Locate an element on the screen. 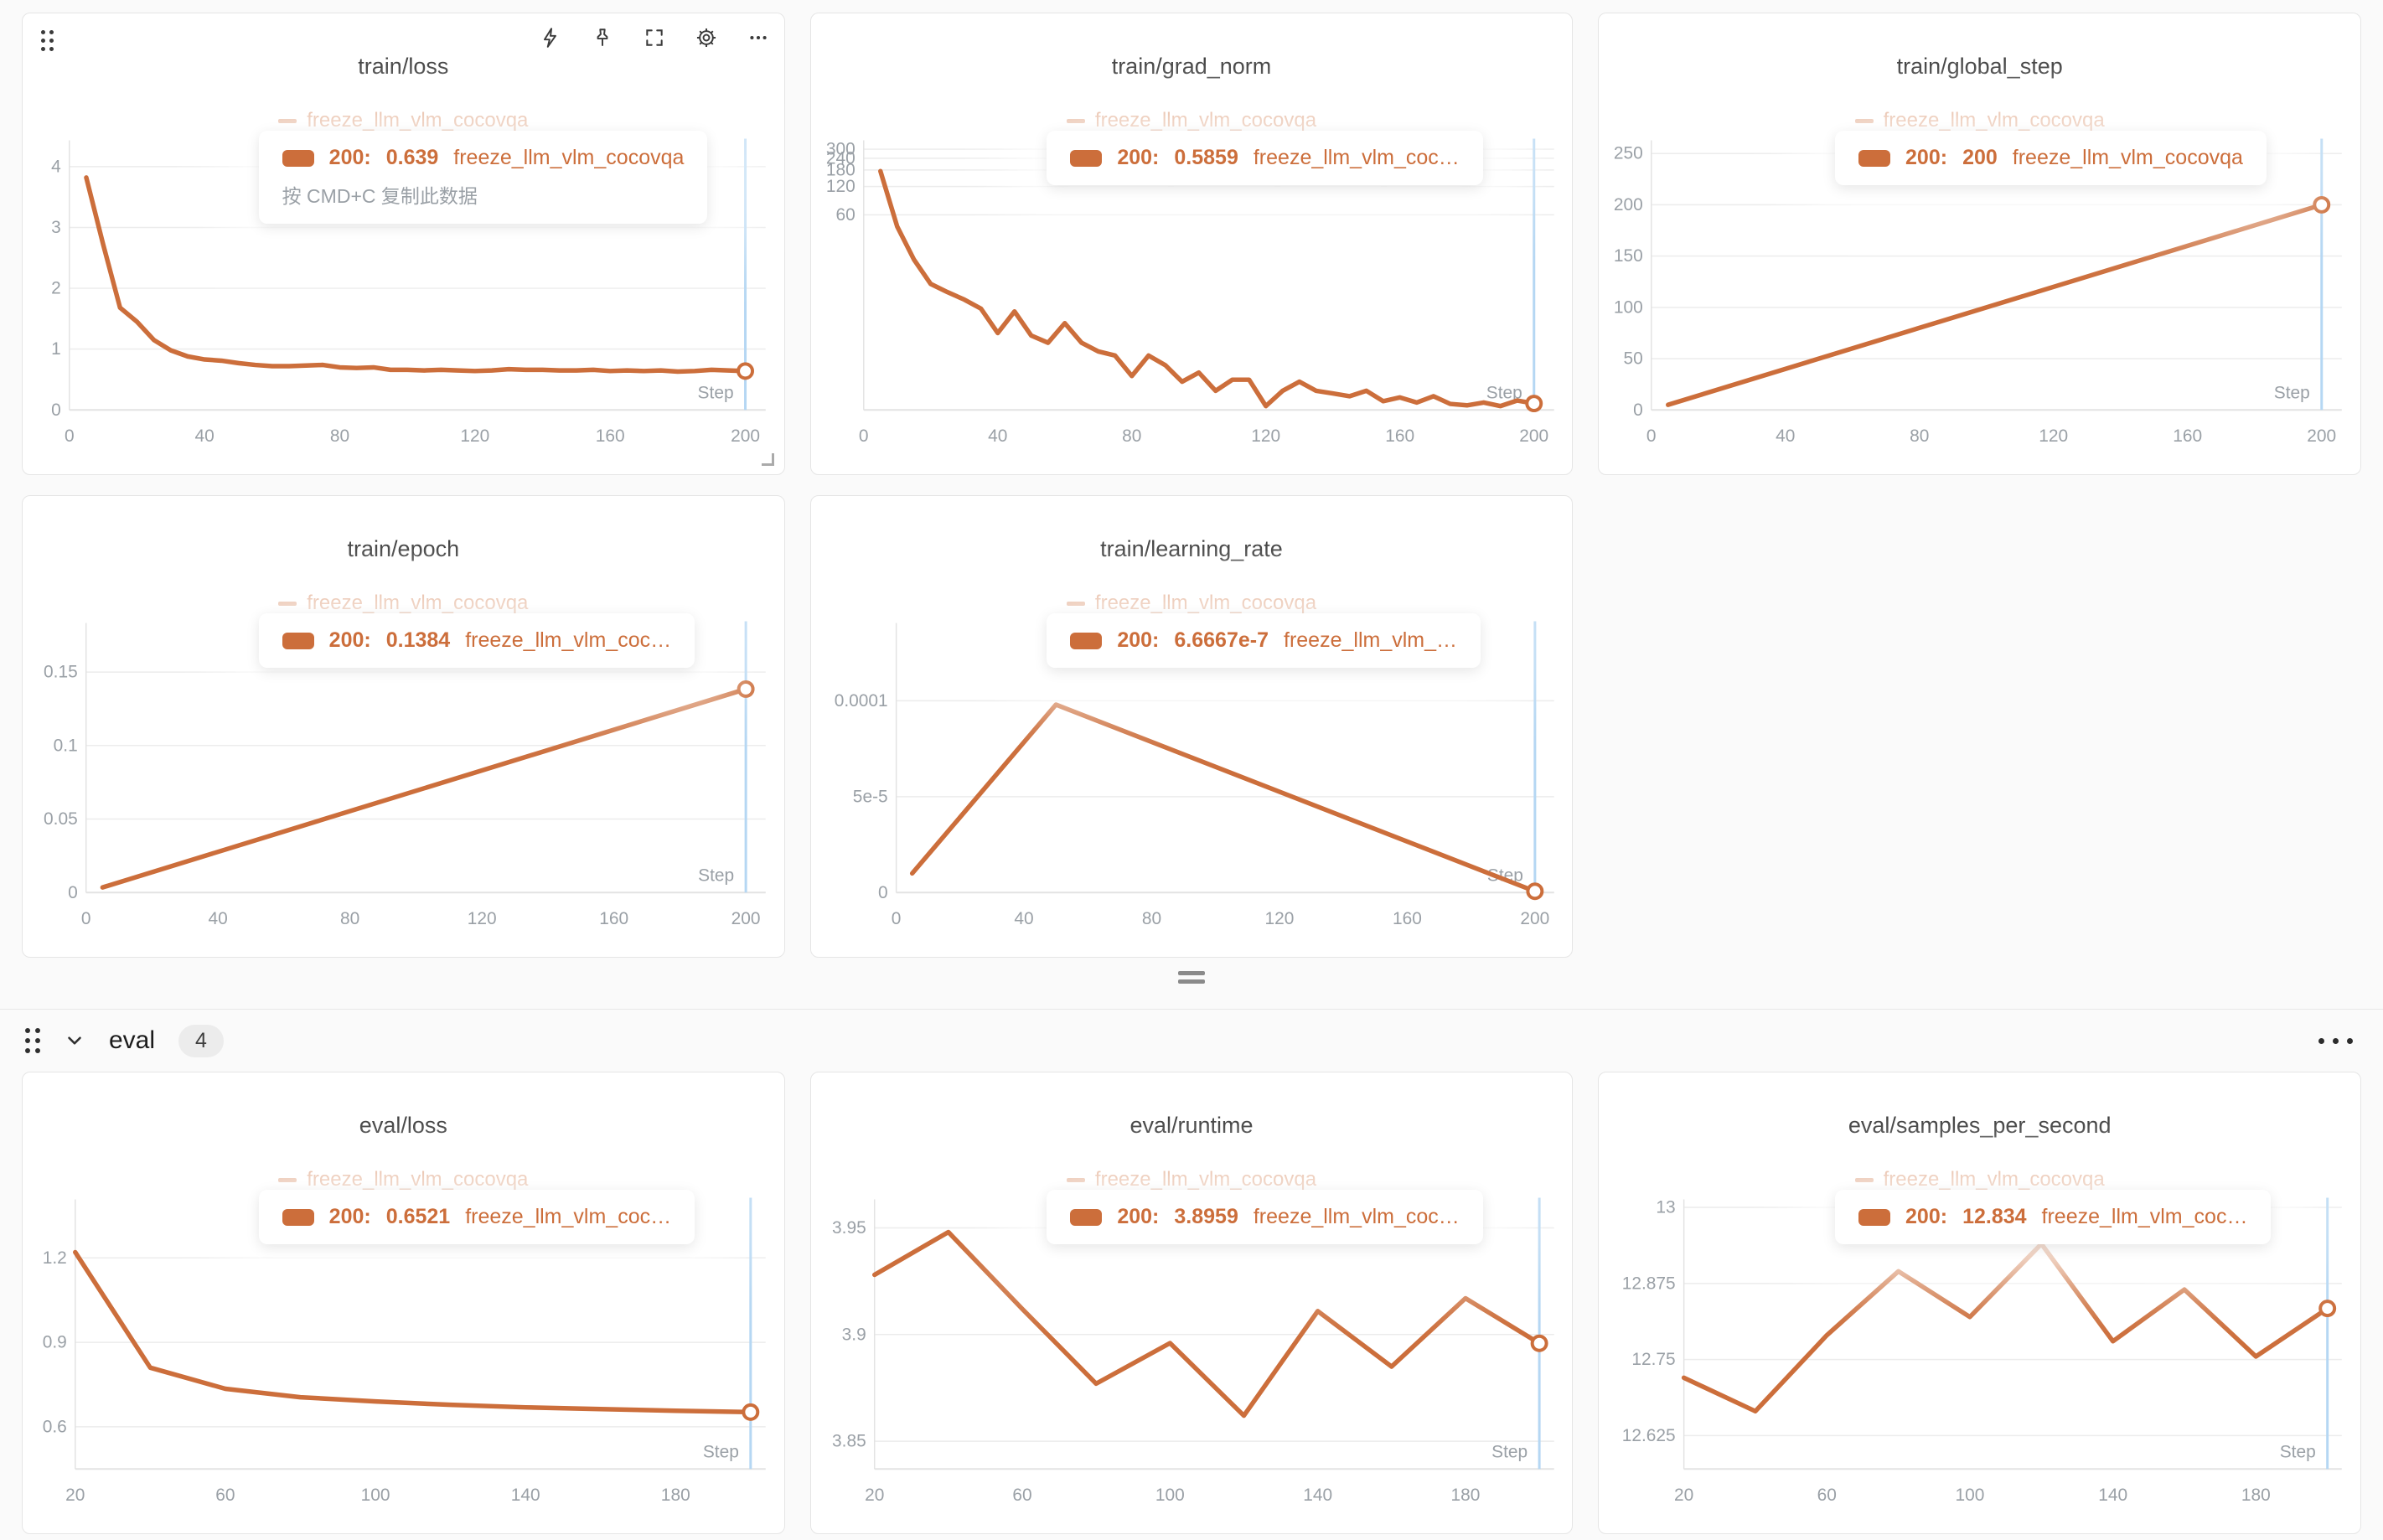 The height and width of the screenshot is (1540, 2383). tooltip-run-name: freeze_llm_vlm_cocovqa is located at coordinates (2128, 157).